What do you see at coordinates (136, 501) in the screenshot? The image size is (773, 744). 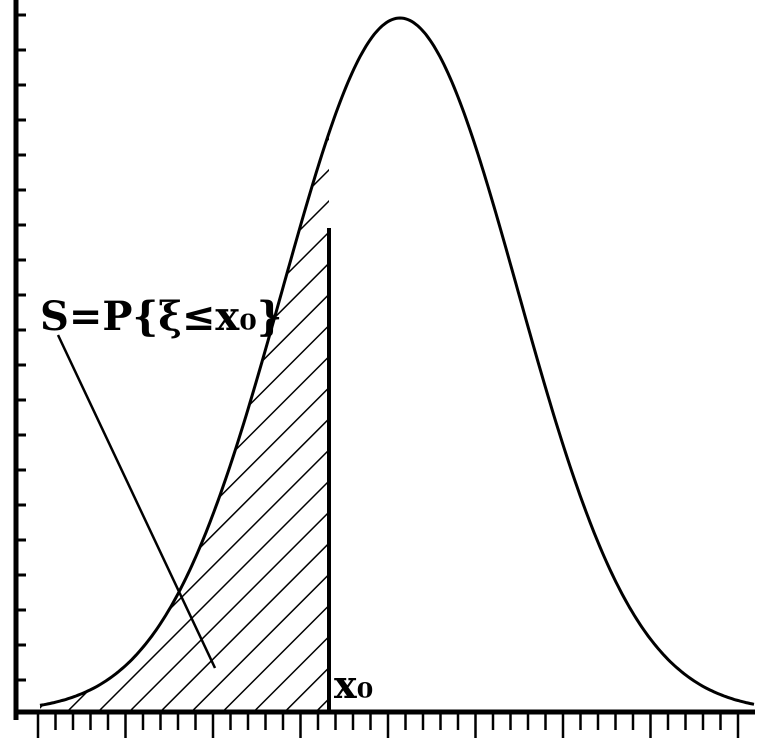 I see `label-leader-line` at bounding box center [136, 501].